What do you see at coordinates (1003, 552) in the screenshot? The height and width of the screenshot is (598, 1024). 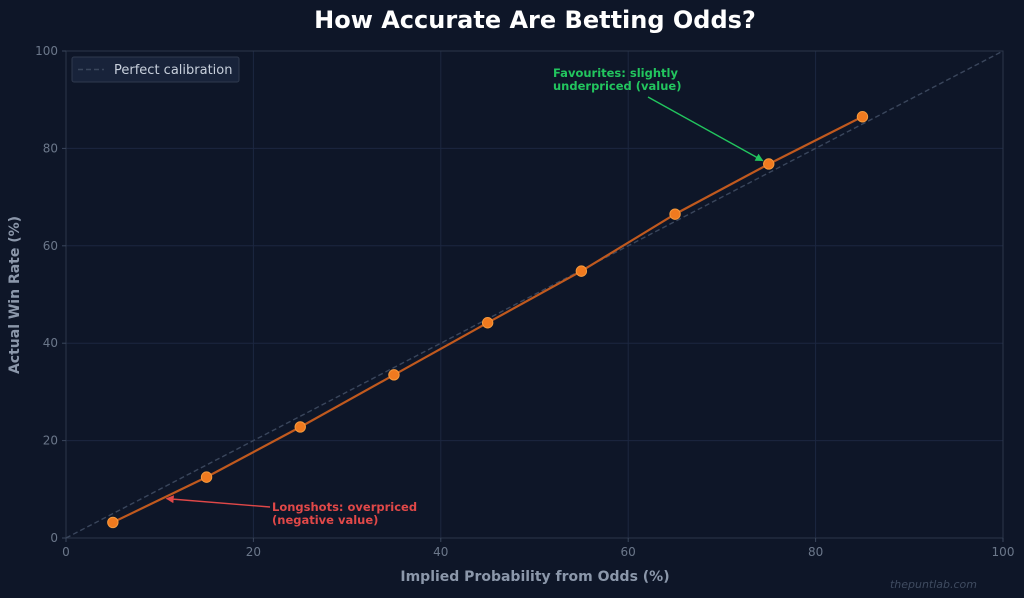 I see `x-tick-label-100: 100` at bounding box center [1003, 552].